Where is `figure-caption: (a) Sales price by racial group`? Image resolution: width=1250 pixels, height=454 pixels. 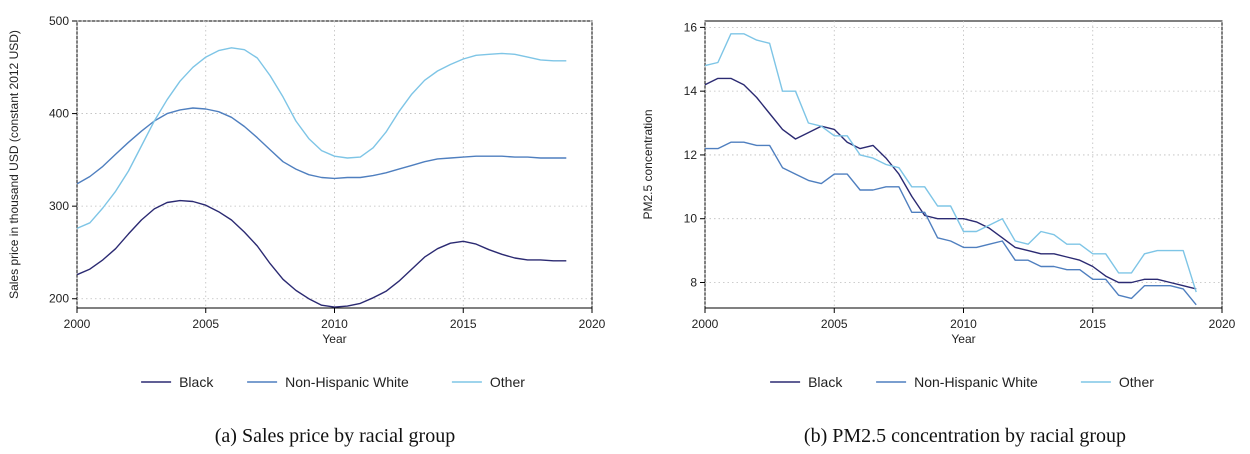 figure-caption: (a) Sales price by racial group is located at coordinates (335, 436).